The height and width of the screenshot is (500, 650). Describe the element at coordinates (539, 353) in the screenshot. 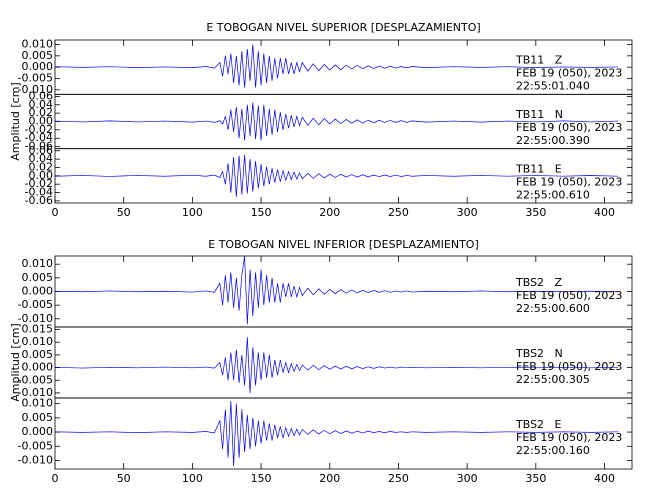

I see `trace-station: TBS2 N` at that location.